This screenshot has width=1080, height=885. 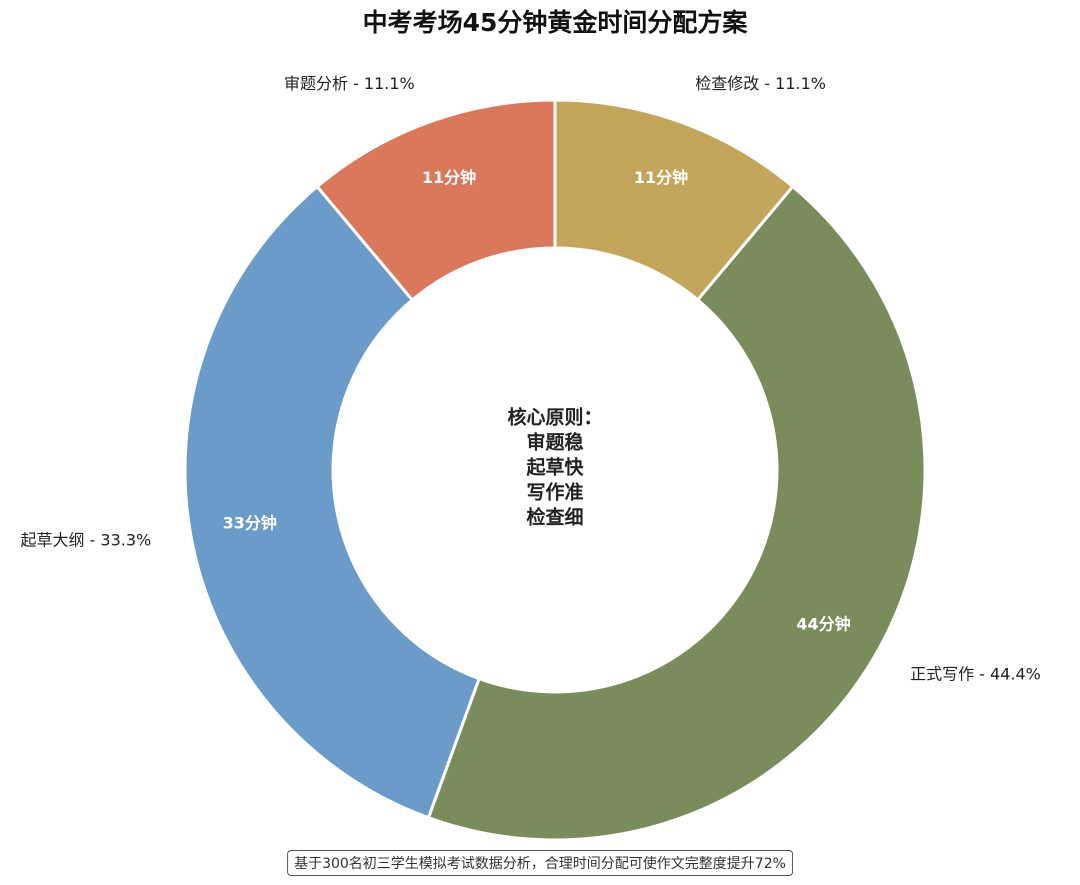 I want to click on donut-segment, so click(x=436, y=200).